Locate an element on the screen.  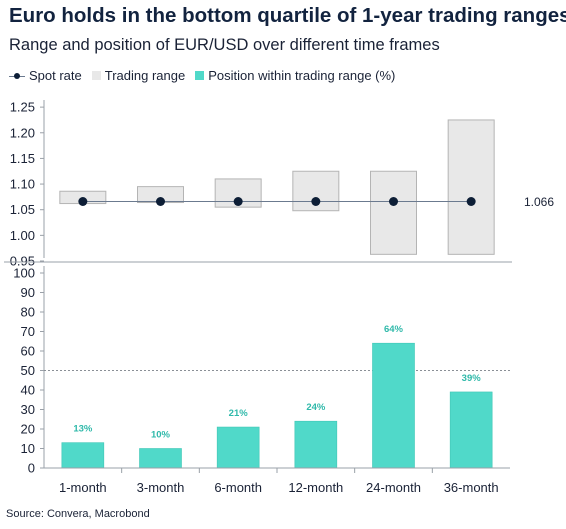
bar-data-label: 39% is located at coordinates (472, 378).